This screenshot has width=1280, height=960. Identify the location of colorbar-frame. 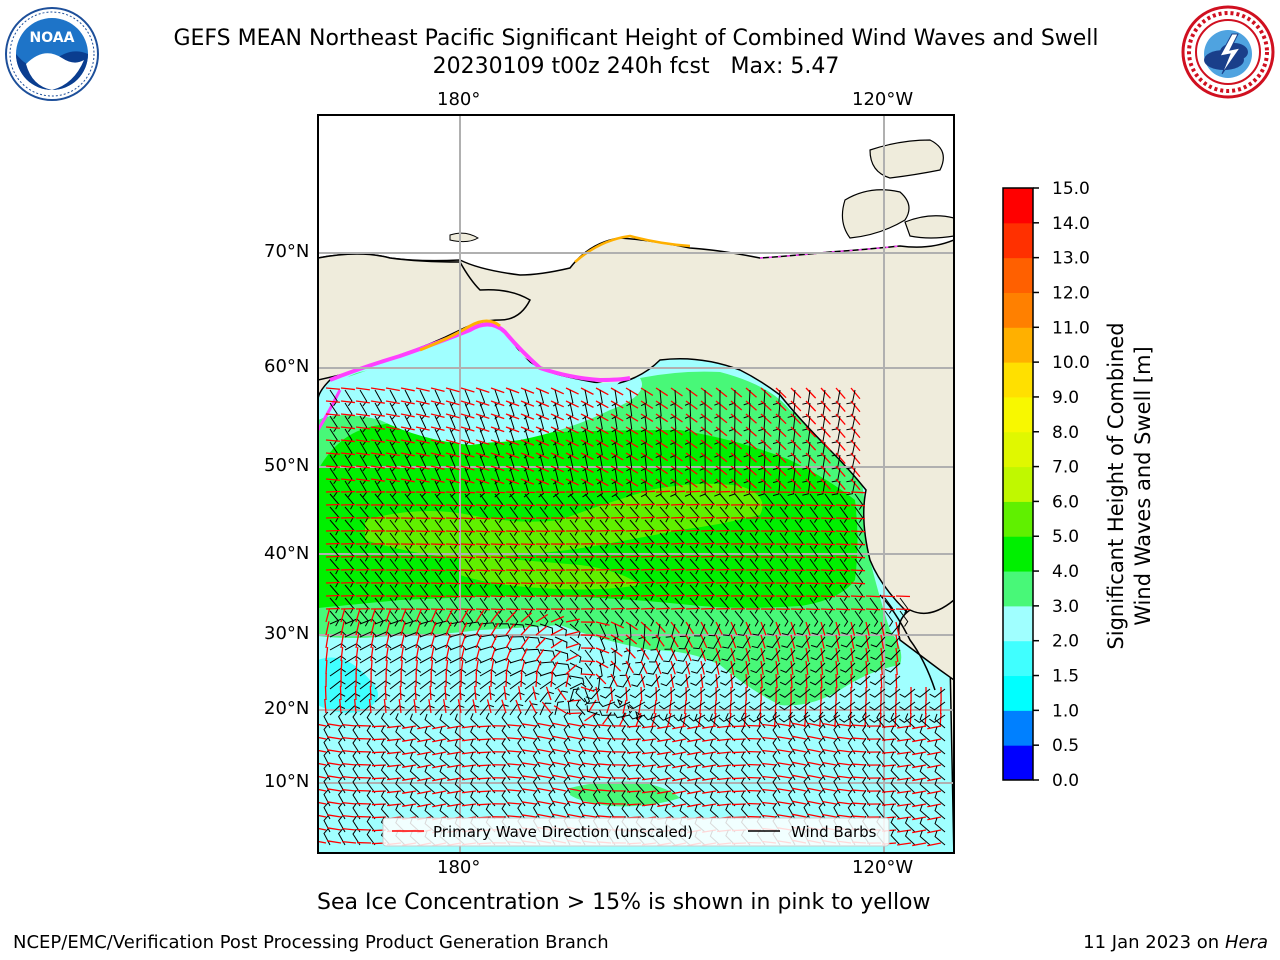
(1018, 484).